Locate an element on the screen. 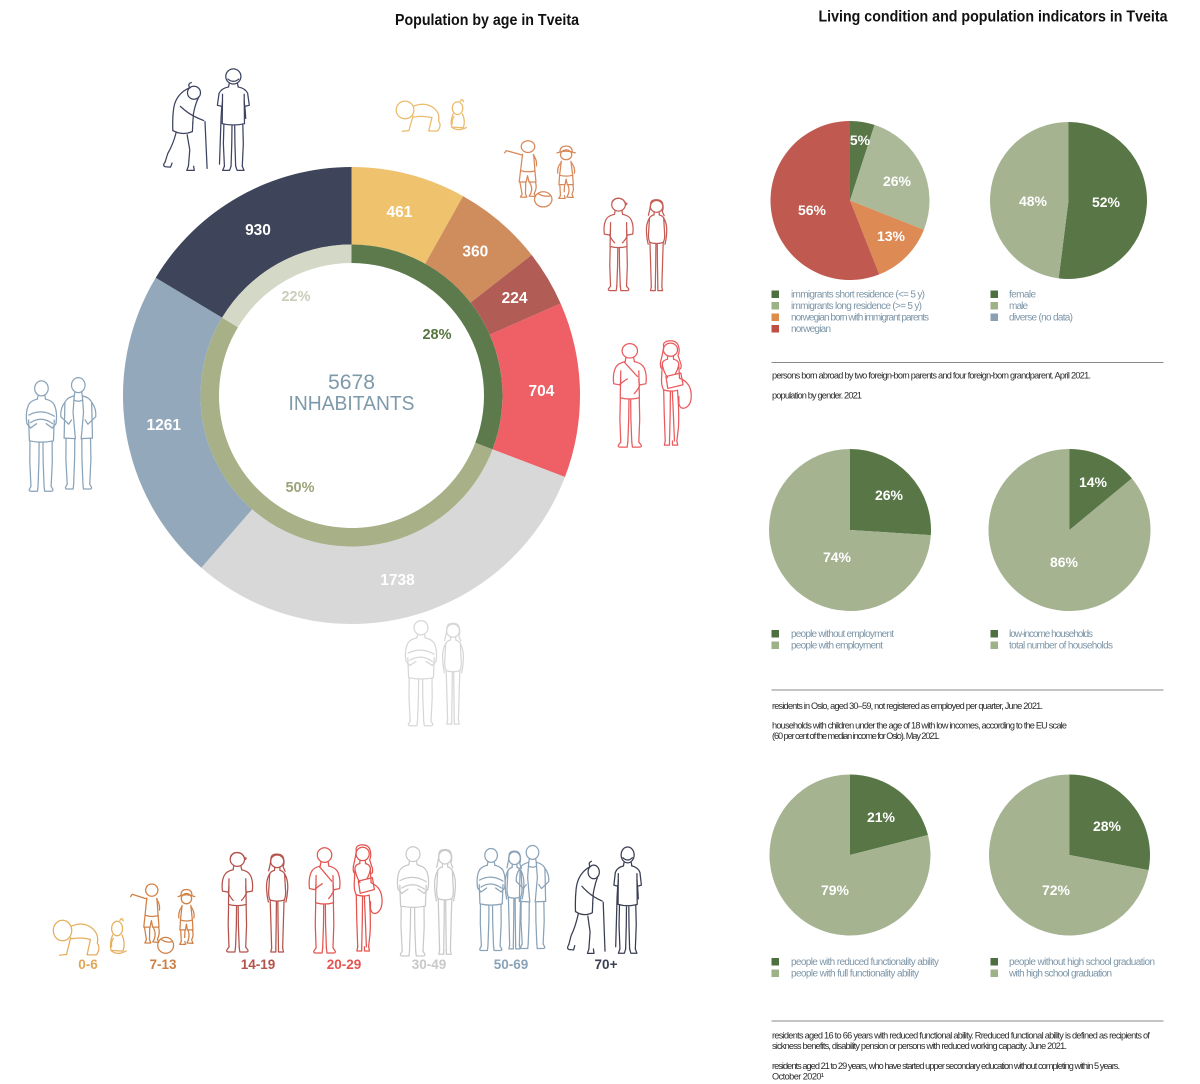 The width and height of the screenshot is (1200, 1084). svg-text: diverse (no data) is located at coordinates (1041, 318).